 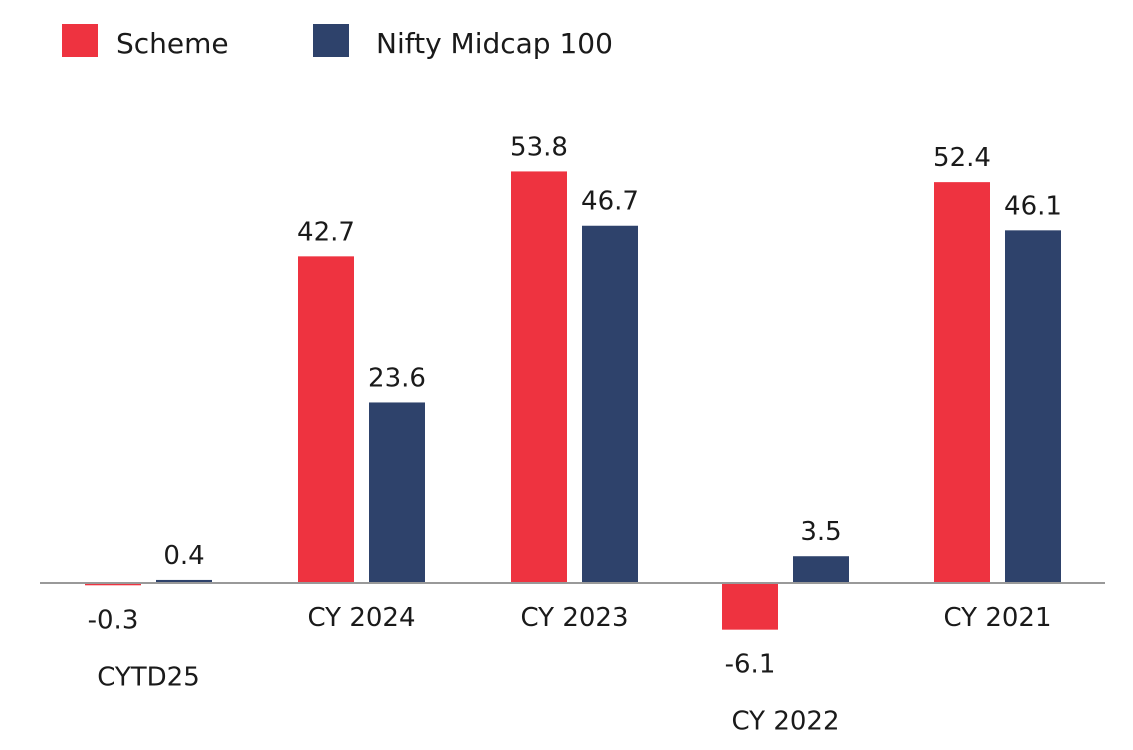 What do you see at coordinates (610, 202) in the screenshot?
I see `value-label-nifty-midcap-100-cy-2023: 46.7` at bounding box center [610, 202].